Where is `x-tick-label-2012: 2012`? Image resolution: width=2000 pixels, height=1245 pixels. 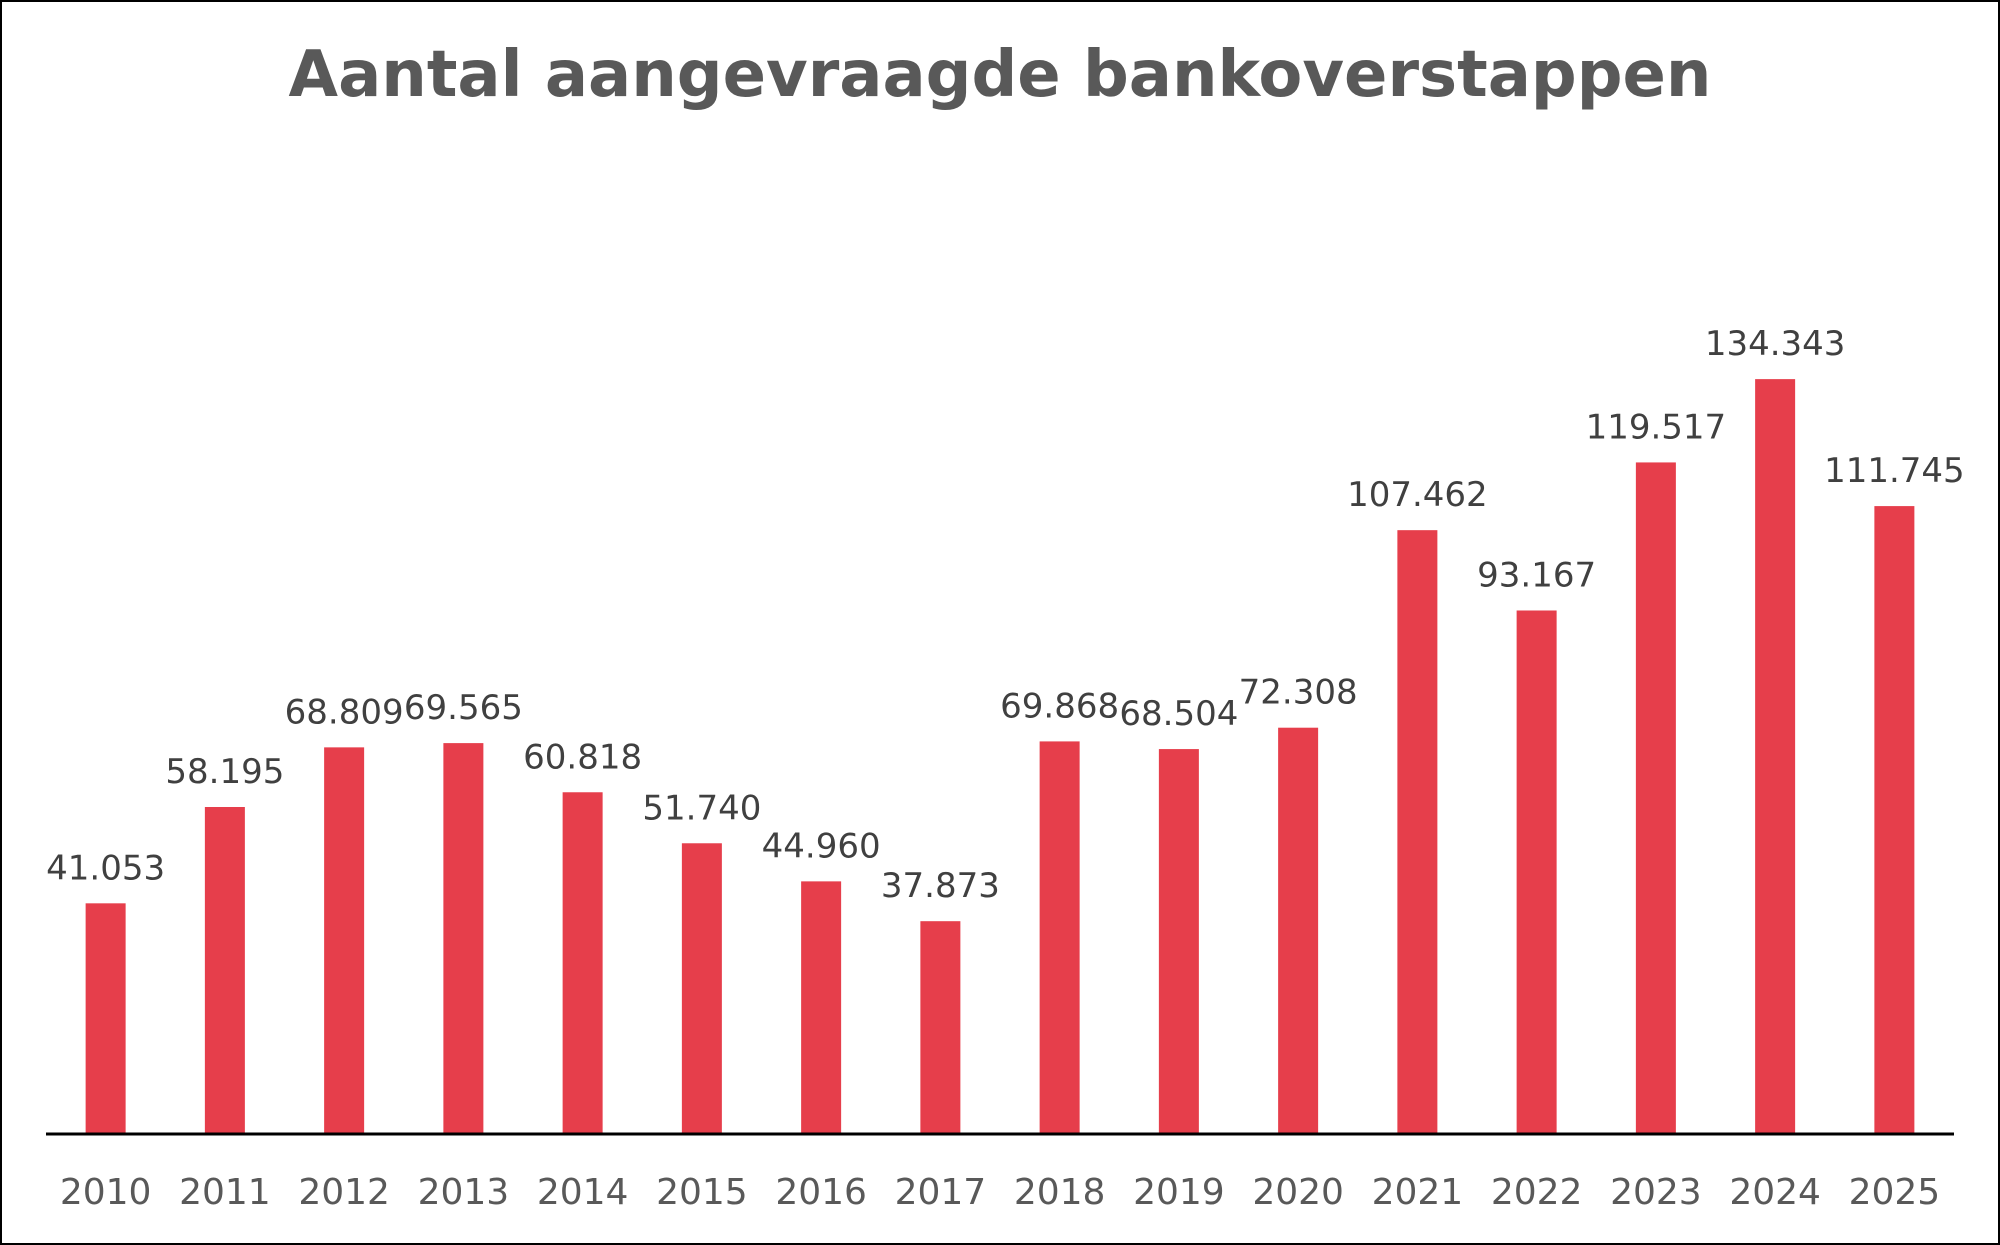 x-tick-label-2012: 2012 is located at coordinates (344, 1192).